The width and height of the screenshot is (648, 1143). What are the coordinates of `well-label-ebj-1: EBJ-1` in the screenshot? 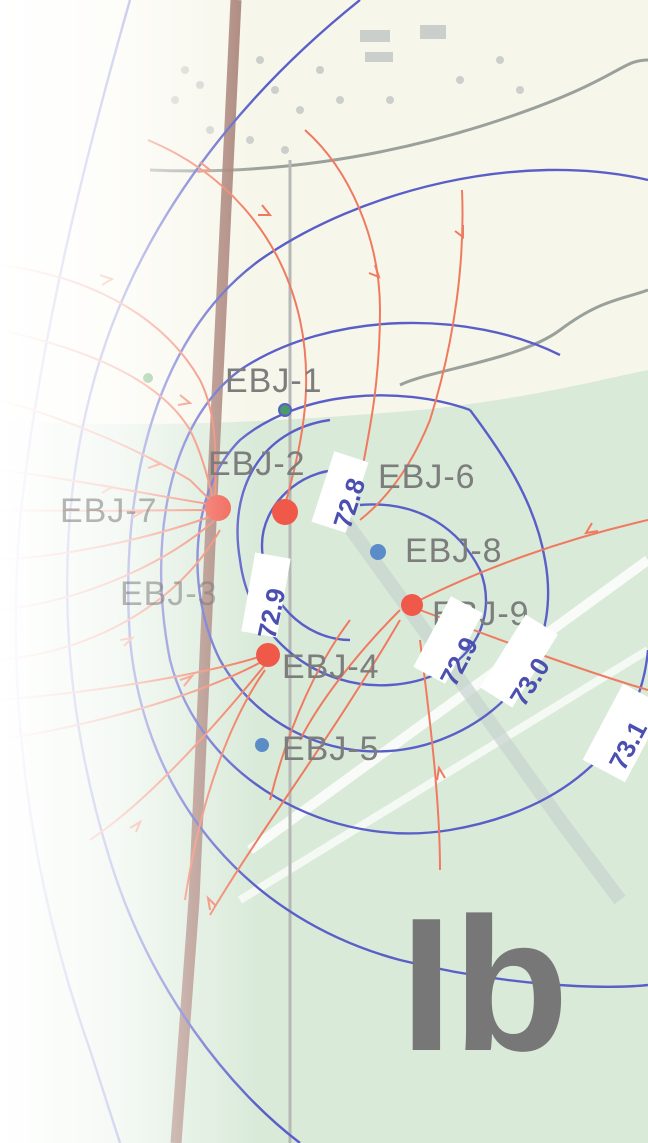 It's located at (274, 381).